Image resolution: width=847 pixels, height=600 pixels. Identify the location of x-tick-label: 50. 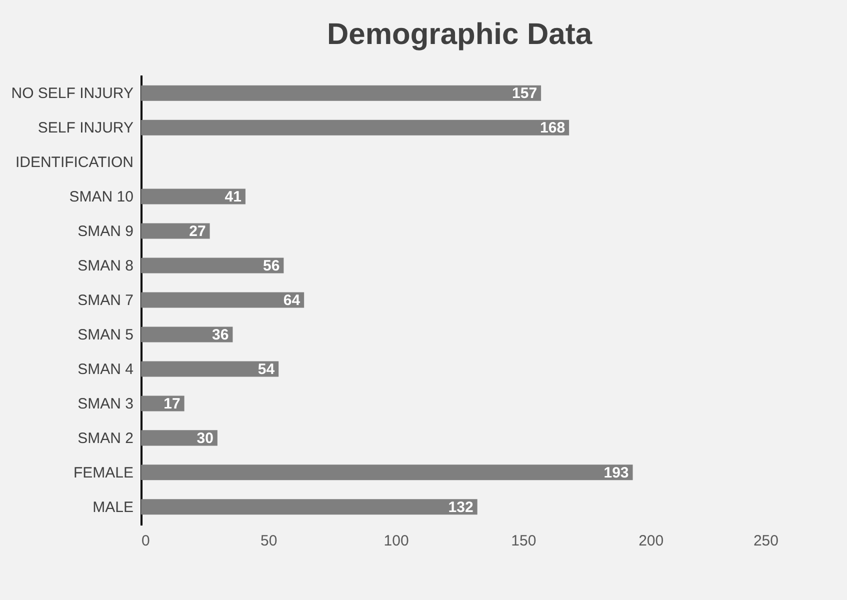
(269, 541).